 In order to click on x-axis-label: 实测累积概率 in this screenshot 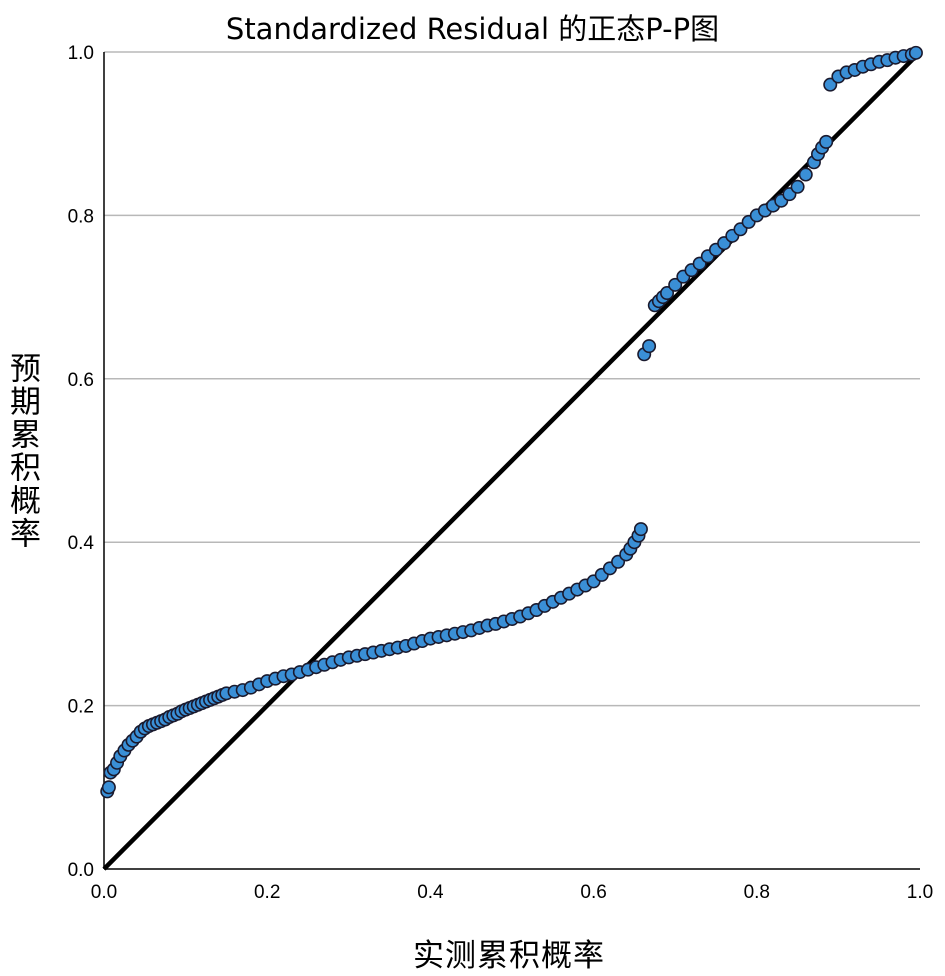, I will do `click(509, 956)`.